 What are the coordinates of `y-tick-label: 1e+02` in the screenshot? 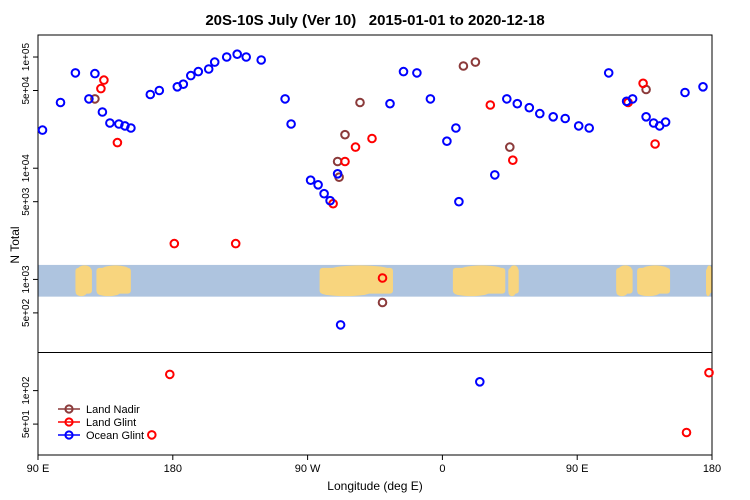 It's located at (26, 390).